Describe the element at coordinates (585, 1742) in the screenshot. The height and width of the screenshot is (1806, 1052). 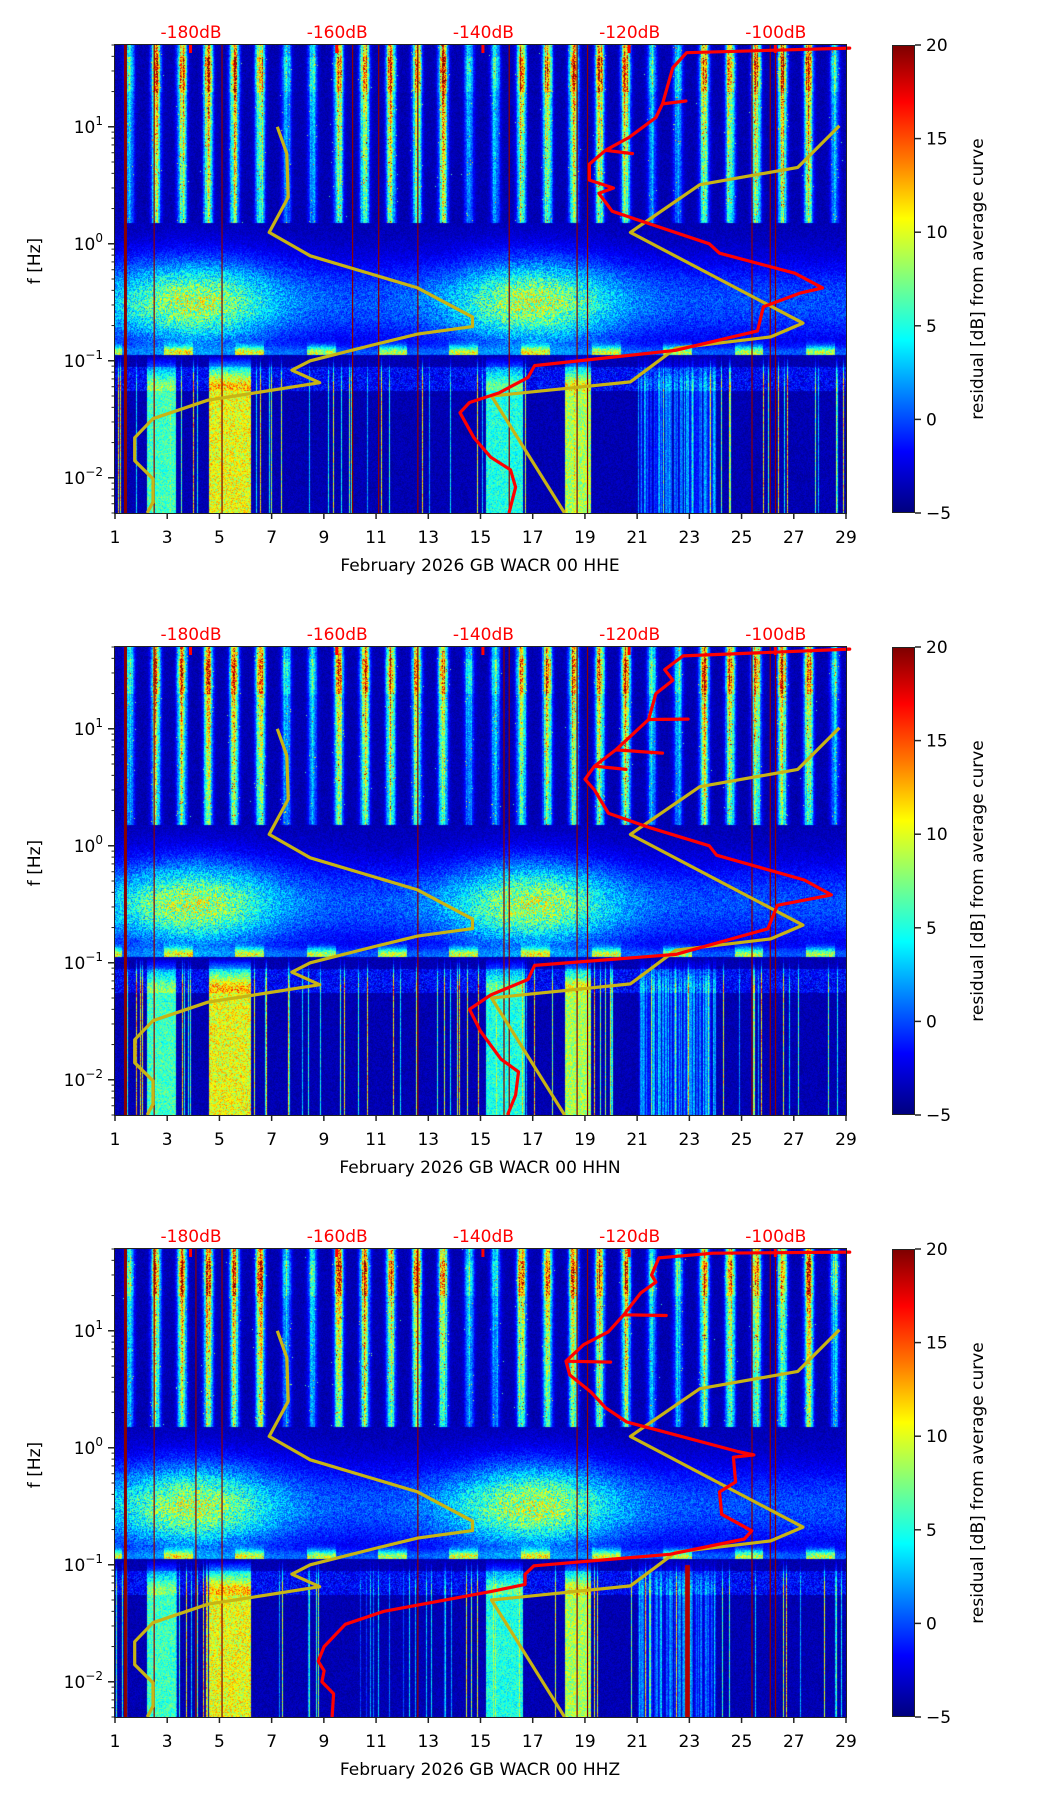
I see `x-tick-label: 19` at that location.